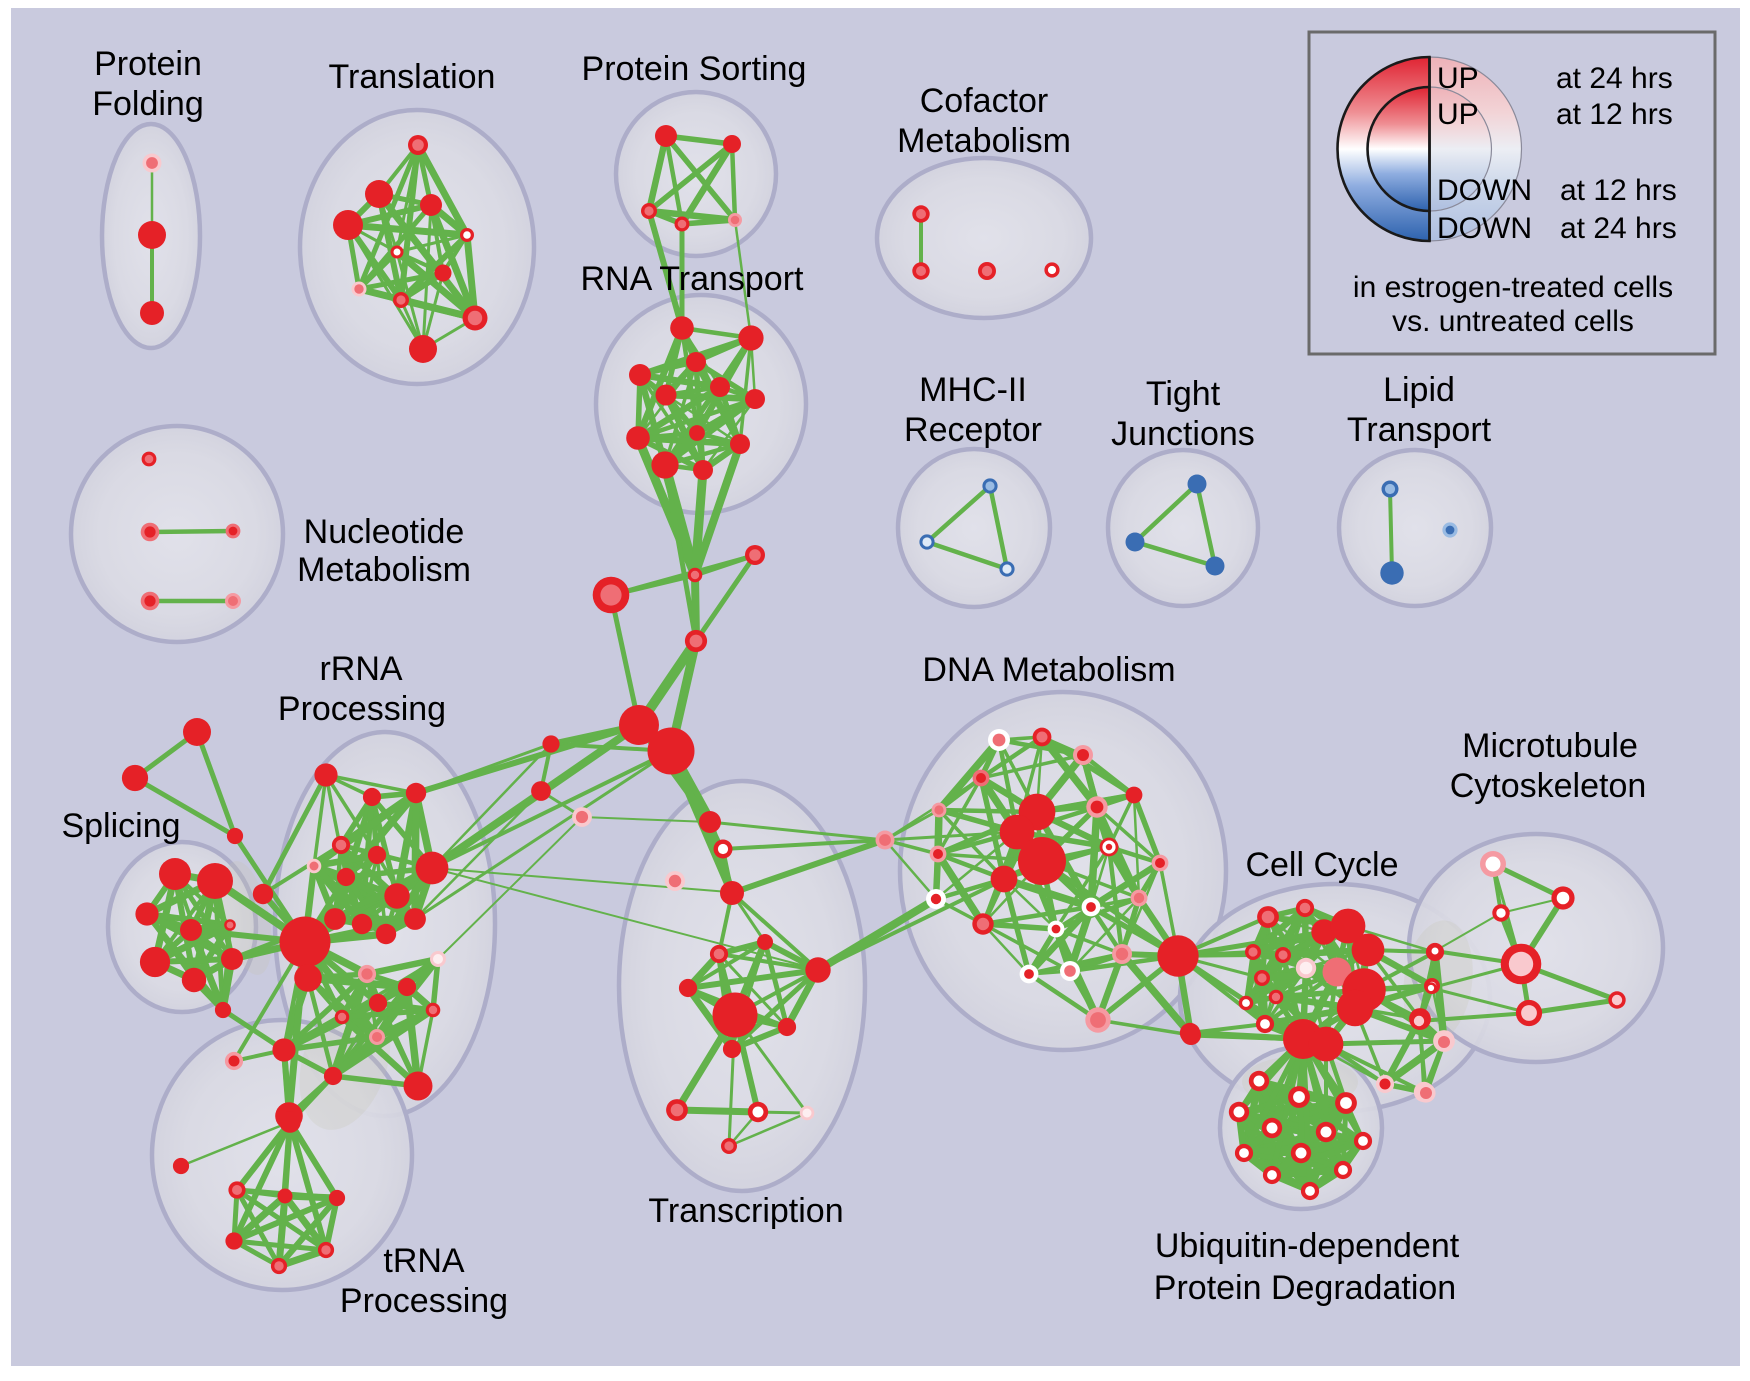  Describe the element at coordinates (973, 430) in the screenshot. I see `svg-text: Receptor` at that location.